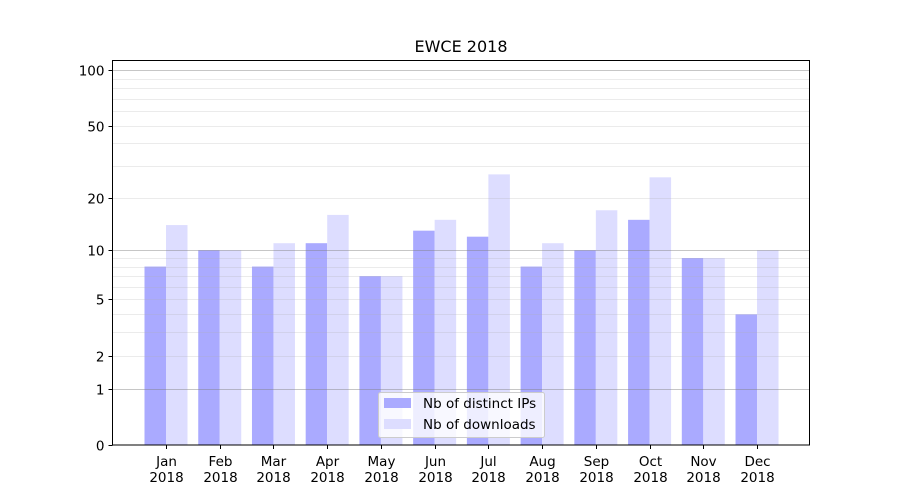 The width and height of the screenshot is (900, 500). Describe the element at coordinates (92, 72) in the screenshot. I see `y-tick-label: 100` at that location.